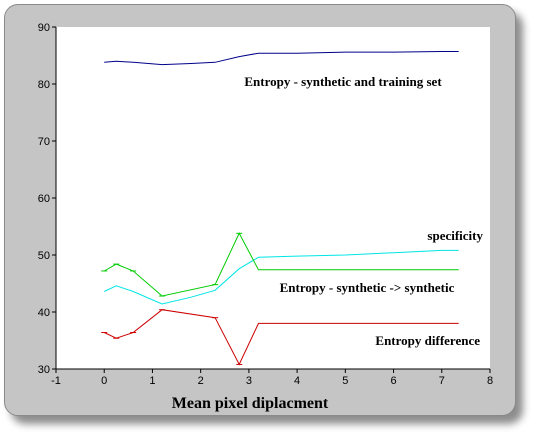 The height and width of the screenshot is (434, 536). What do you see at coordinates (249, 381) in the screenshot?
I see `x-tick-label: 3` at bounding box center [249, 381].